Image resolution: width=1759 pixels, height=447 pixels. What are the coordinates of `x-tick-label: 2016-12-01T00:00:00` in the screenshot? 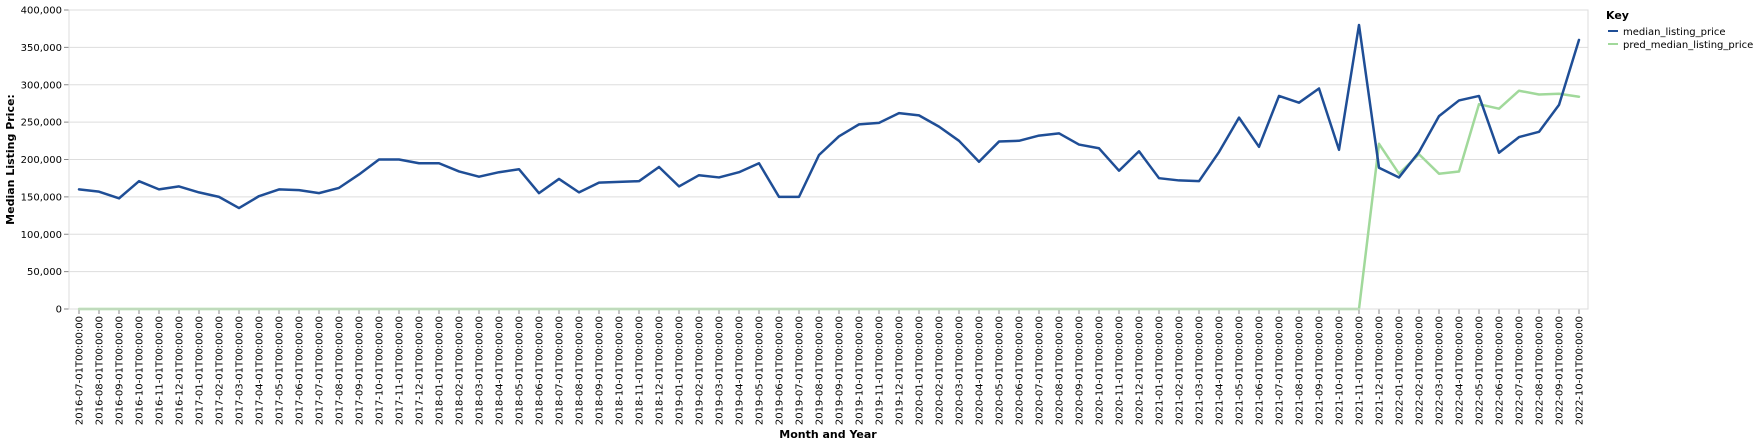 It's located at (180, 370).